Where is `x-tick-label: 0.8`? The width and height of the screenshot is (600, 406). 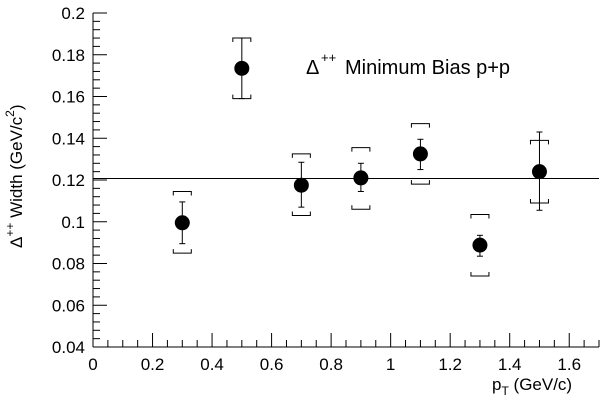 x-tick-label: 0.8 is located at coordinates (331, 364).